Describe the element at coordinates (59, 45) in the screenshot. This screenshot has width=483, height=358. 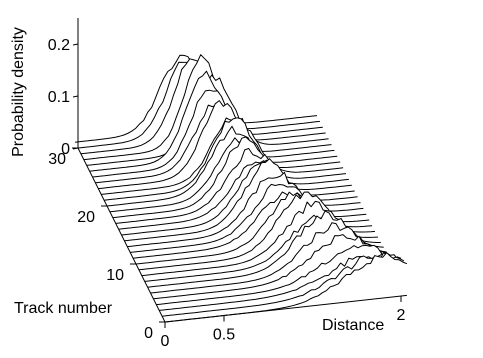
I see `z-tick-label: 0.2` at that location.